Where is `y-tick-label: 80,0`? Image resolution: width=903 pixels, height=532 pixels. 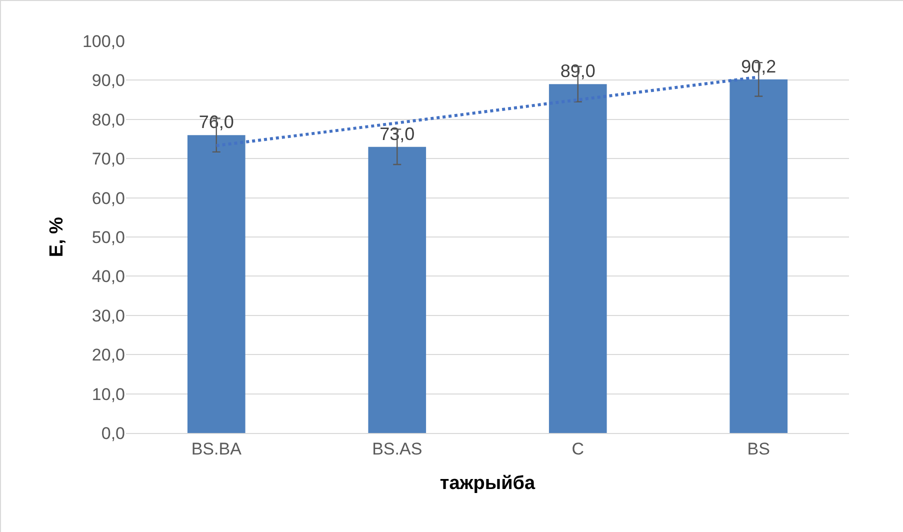
y-tick-label: 80,0 is located at coordinates (108, 120).